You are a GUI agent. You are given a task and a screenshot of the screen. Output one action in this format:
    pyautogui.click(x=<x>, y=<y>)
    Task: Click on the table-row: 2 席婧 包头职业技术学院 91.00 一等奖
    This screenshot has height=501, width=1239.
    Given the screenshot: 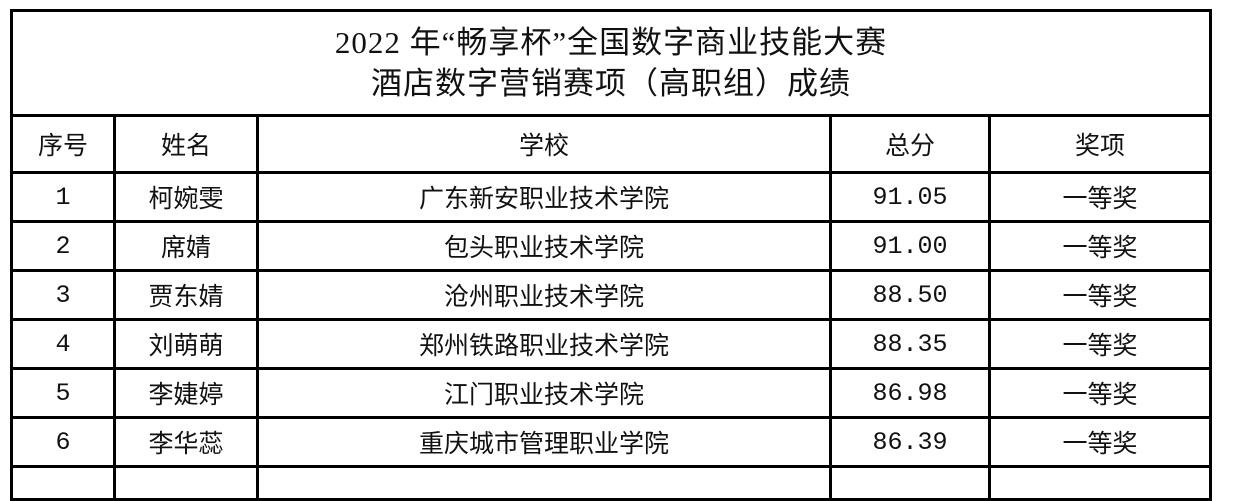 What is the action you would take?
    pyautogui.click(x=611, y=246)
    